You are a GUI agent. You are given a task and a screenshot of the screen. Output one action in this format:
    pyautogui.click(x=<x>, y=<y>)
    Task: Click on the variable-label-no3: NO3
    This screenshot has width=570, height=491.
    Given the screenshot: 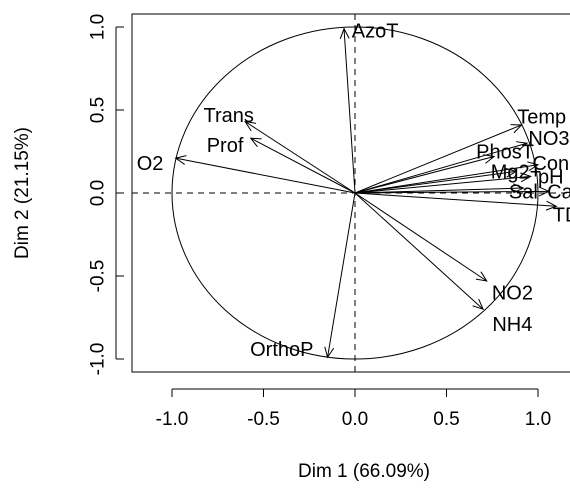 What is the action you would take?
    pyautogui.click(x=548, y=139)
    